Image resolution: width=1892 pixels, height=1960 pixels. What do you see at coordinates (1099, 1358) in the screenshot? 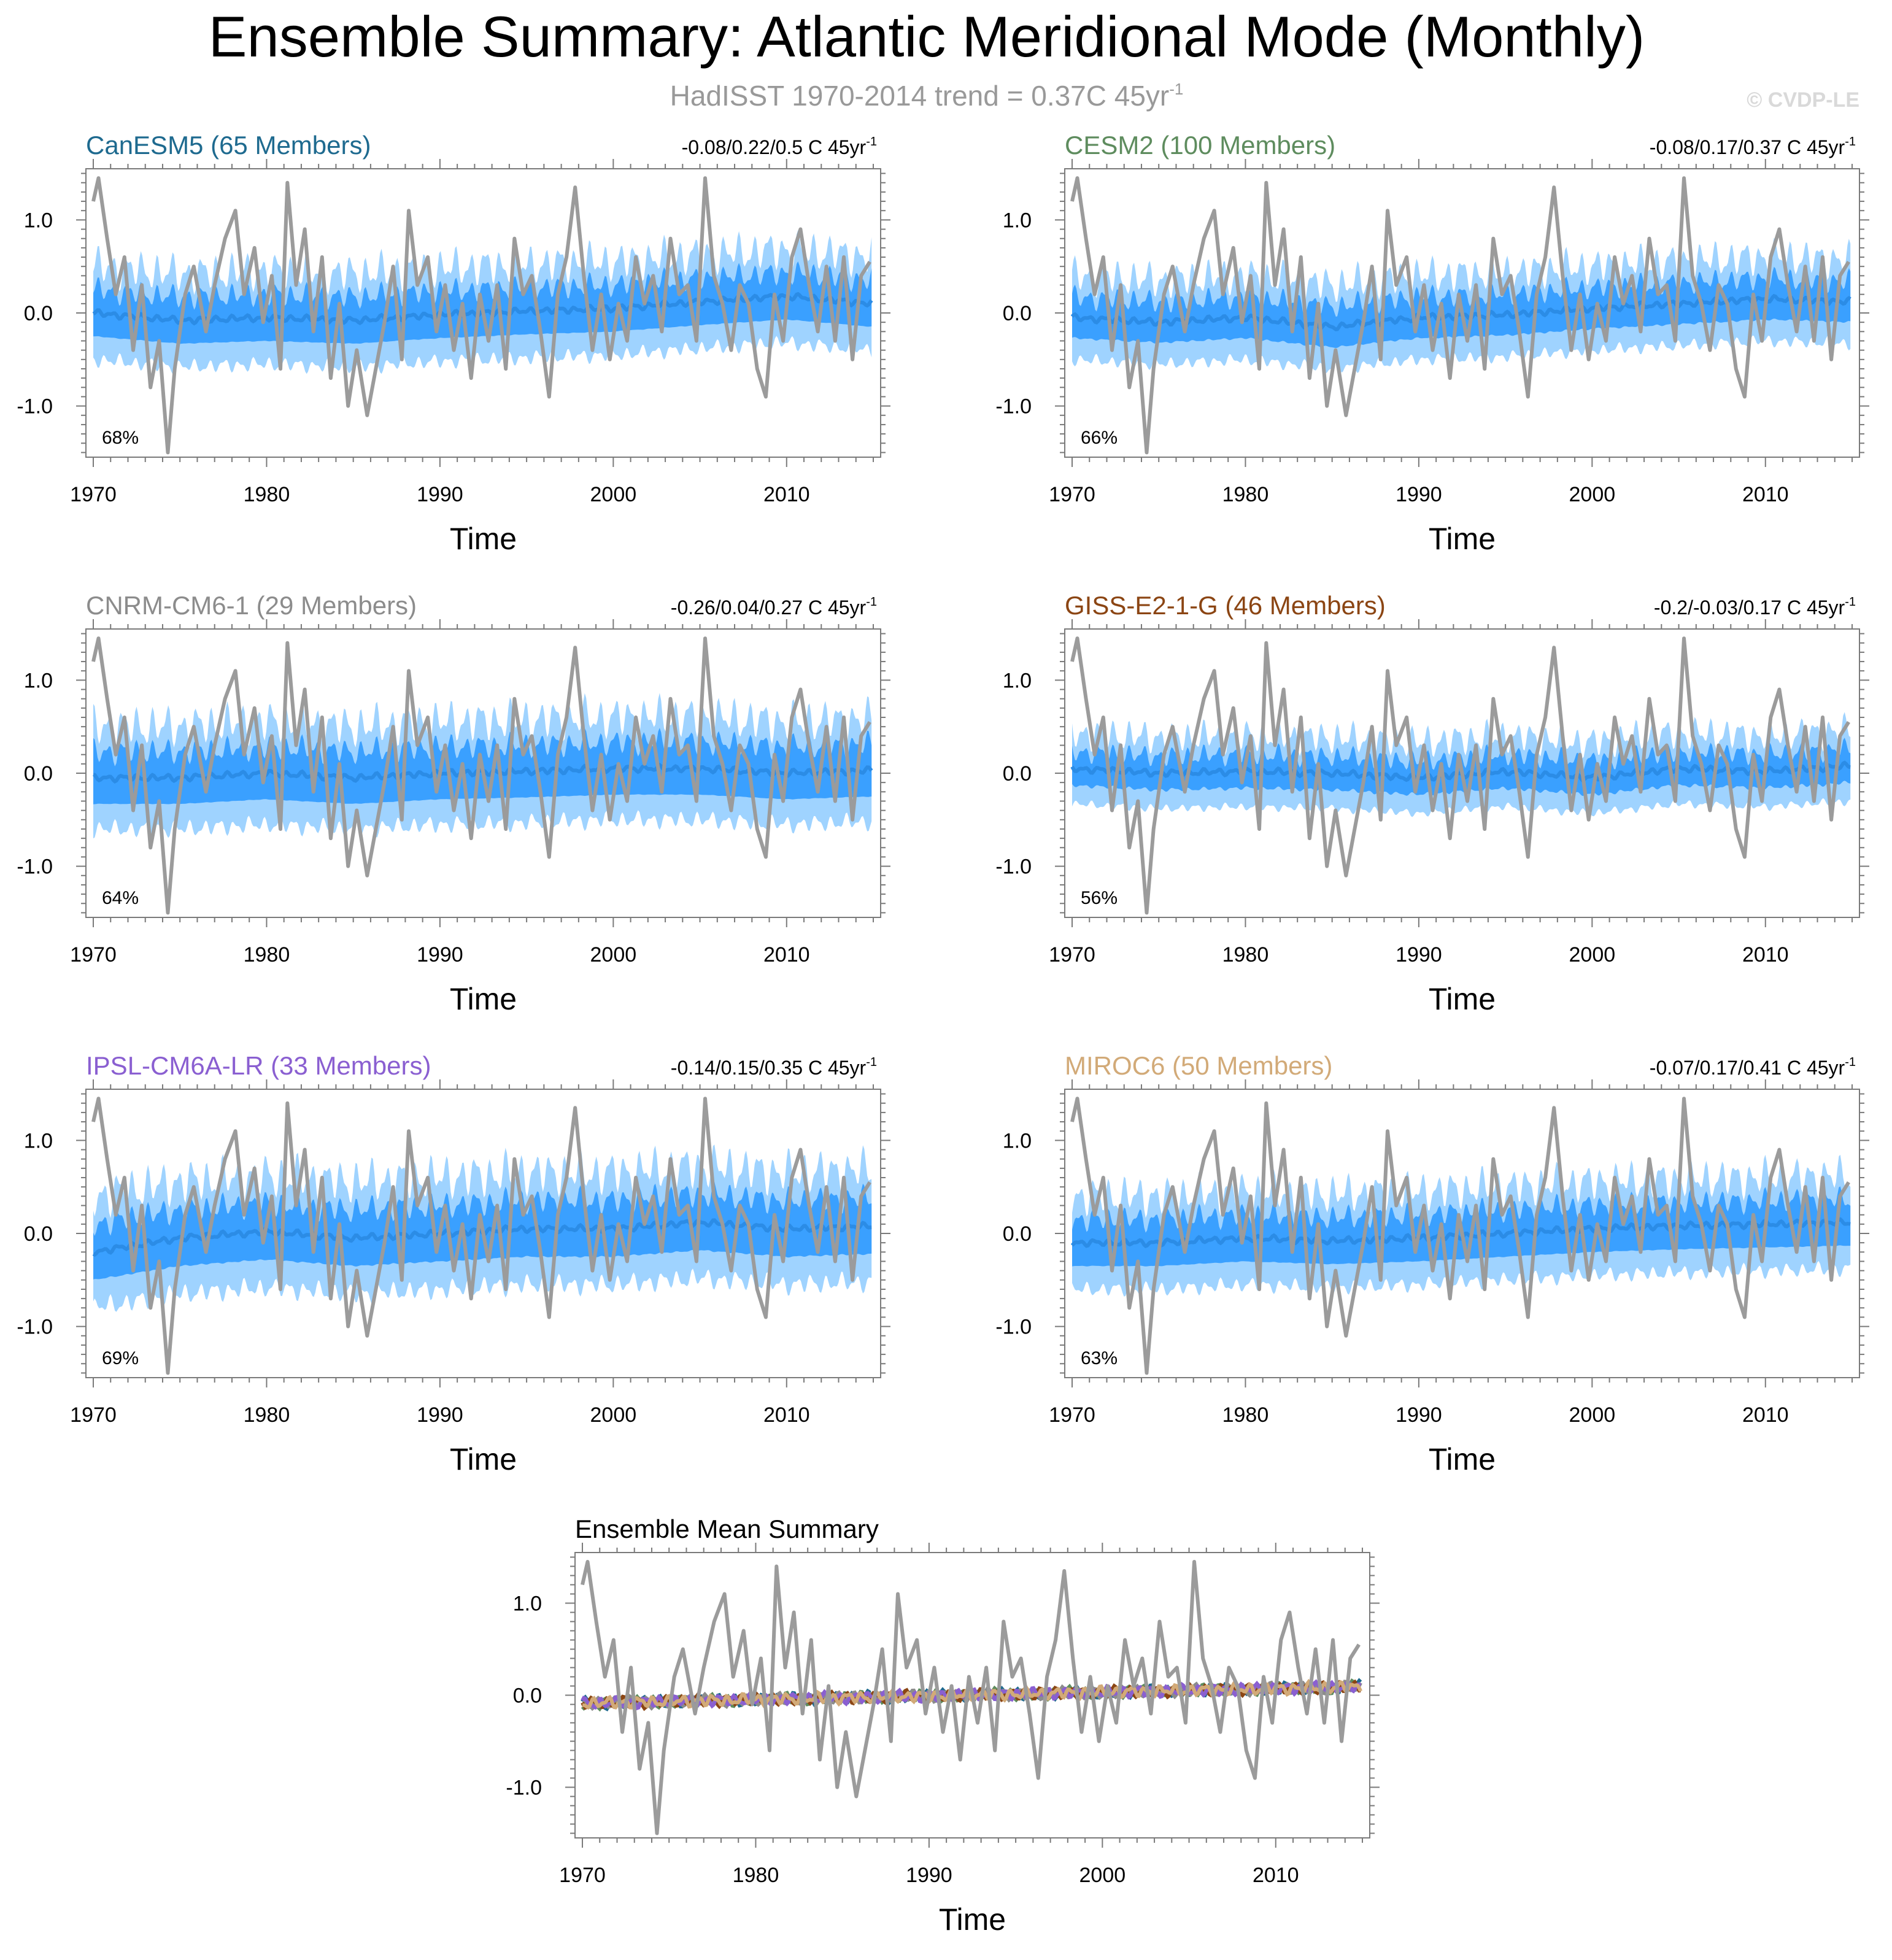
I see `percent-label: 63%` at bounding box center [1099, 1358].